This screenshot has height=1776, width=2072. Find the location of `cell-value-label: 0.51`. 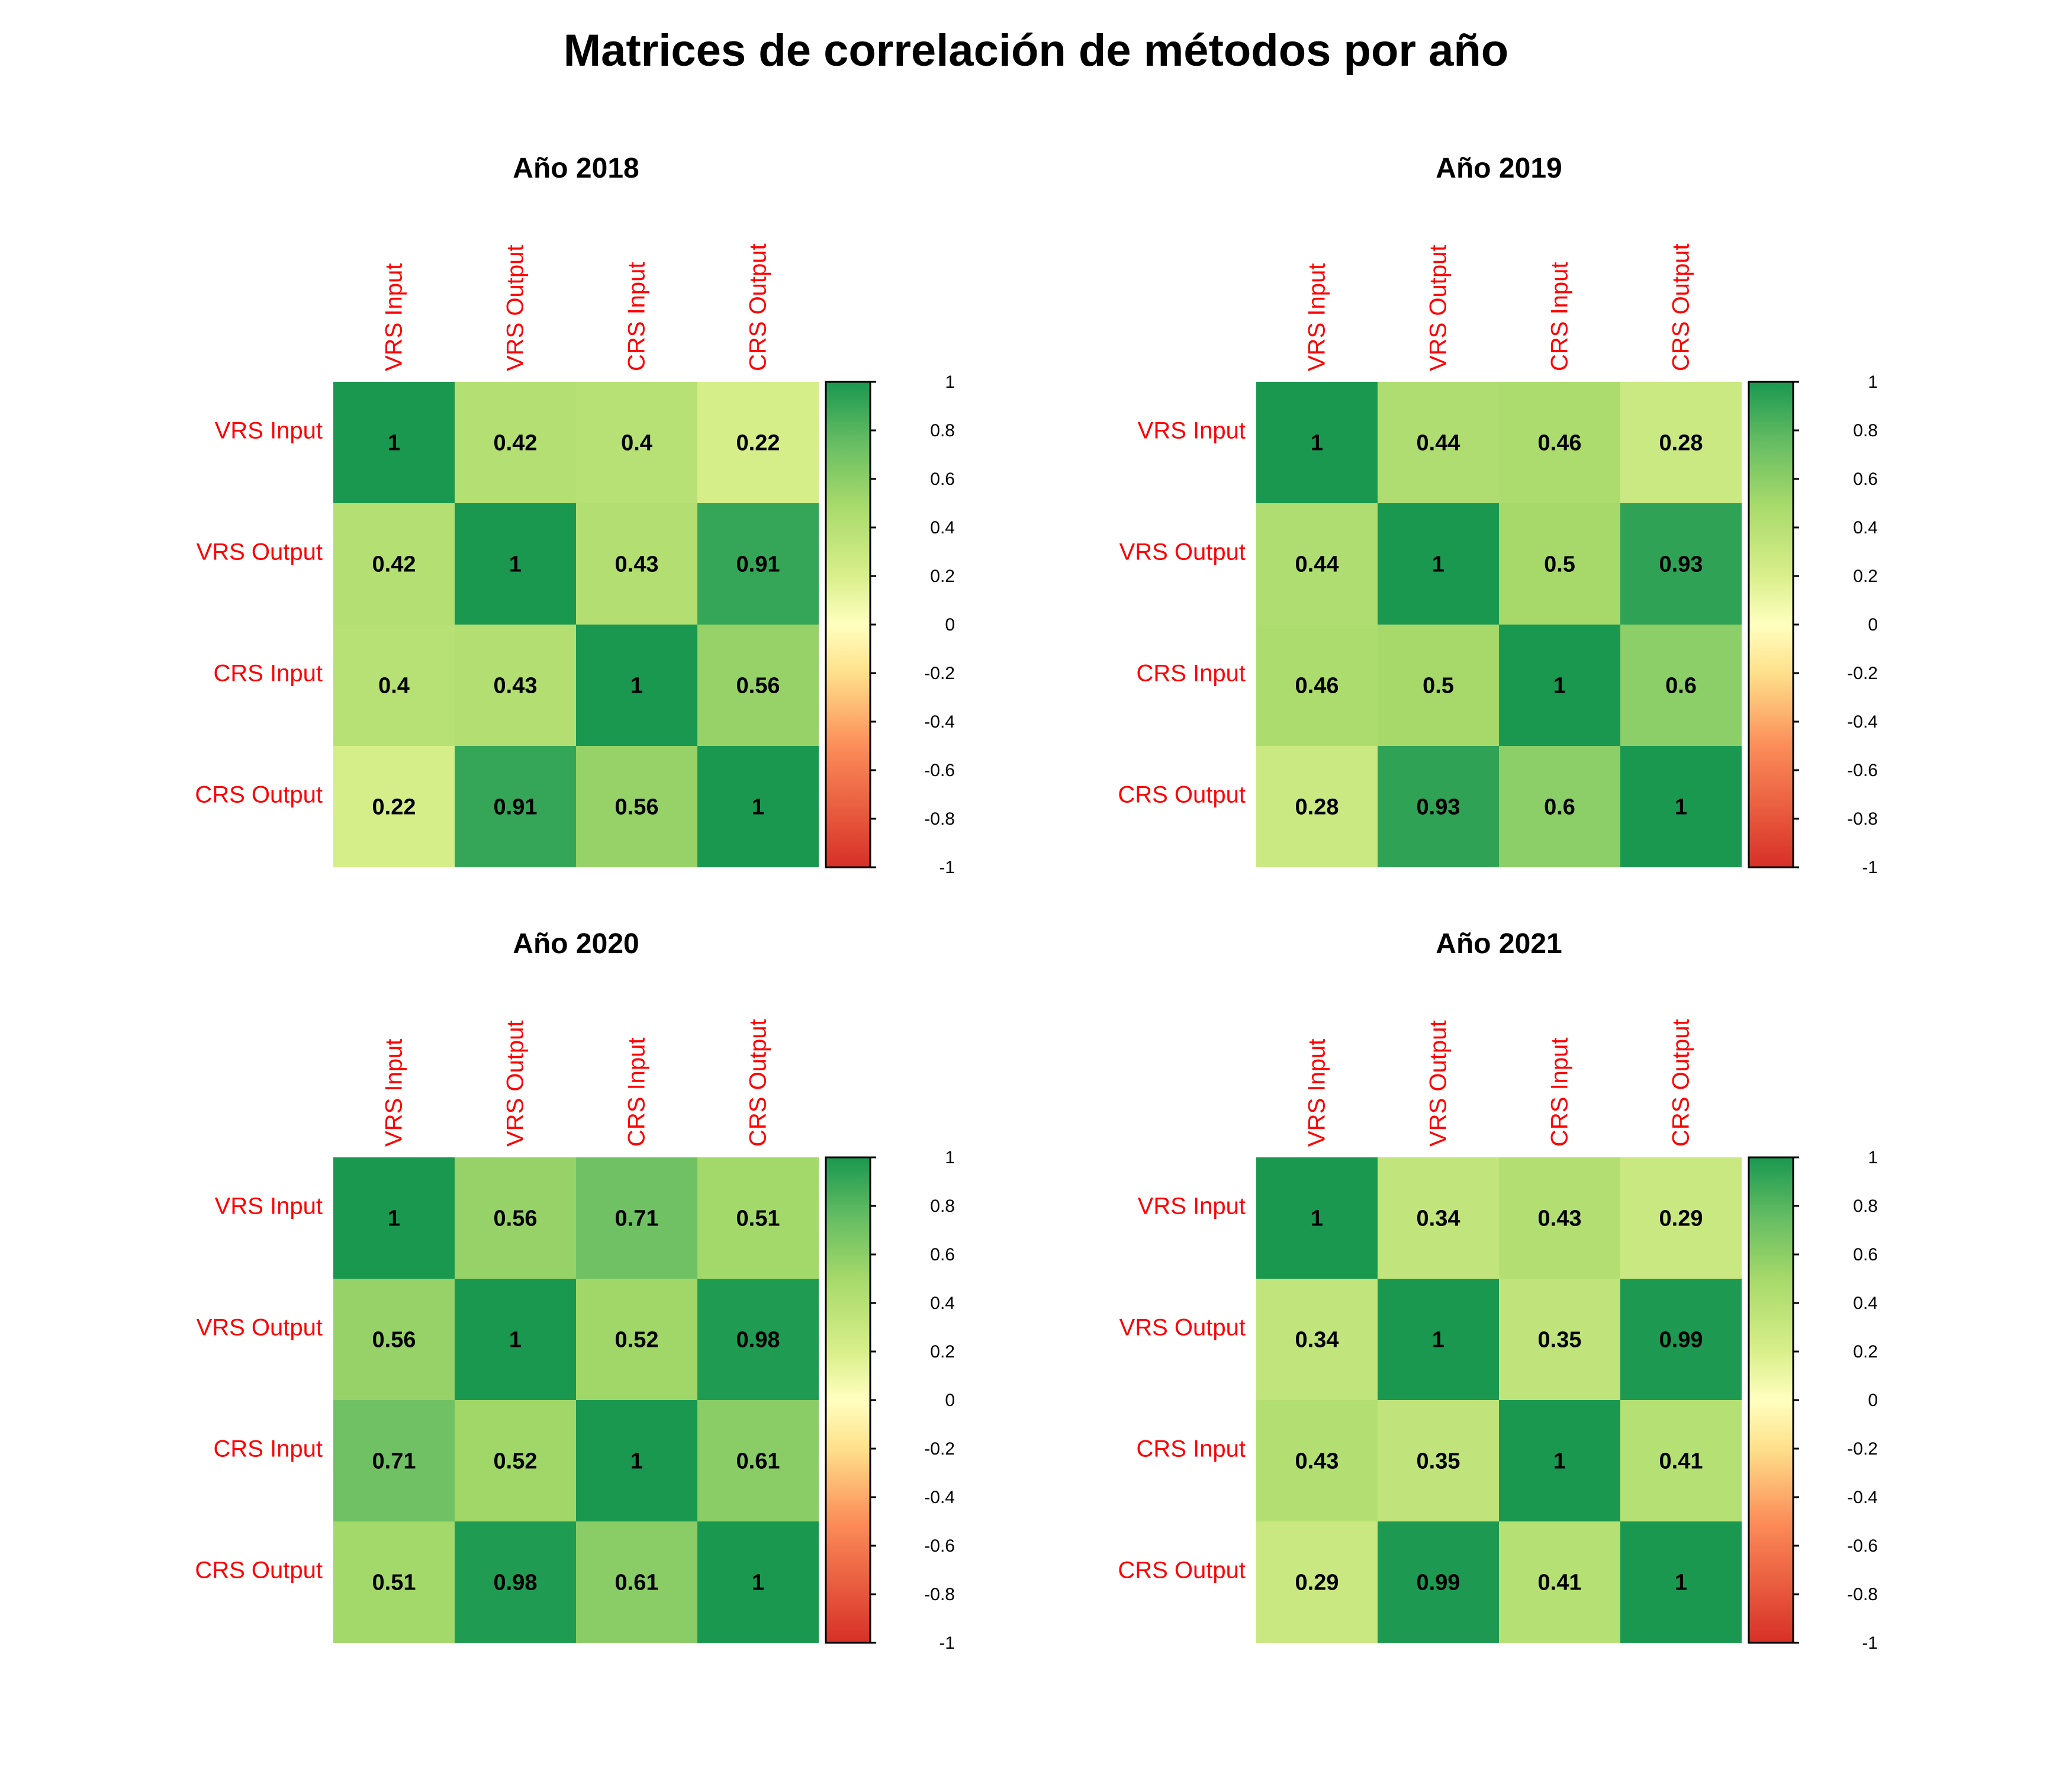

cell-value-label: 0.51 is located at coordinates (394, 1583).